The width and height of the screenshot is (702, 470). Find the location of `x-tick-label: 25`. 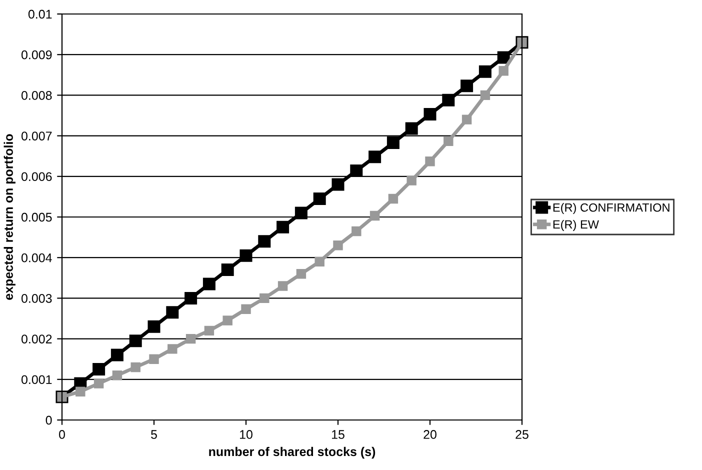

x-tick-label: 25 is located at coordinates (522, 434).